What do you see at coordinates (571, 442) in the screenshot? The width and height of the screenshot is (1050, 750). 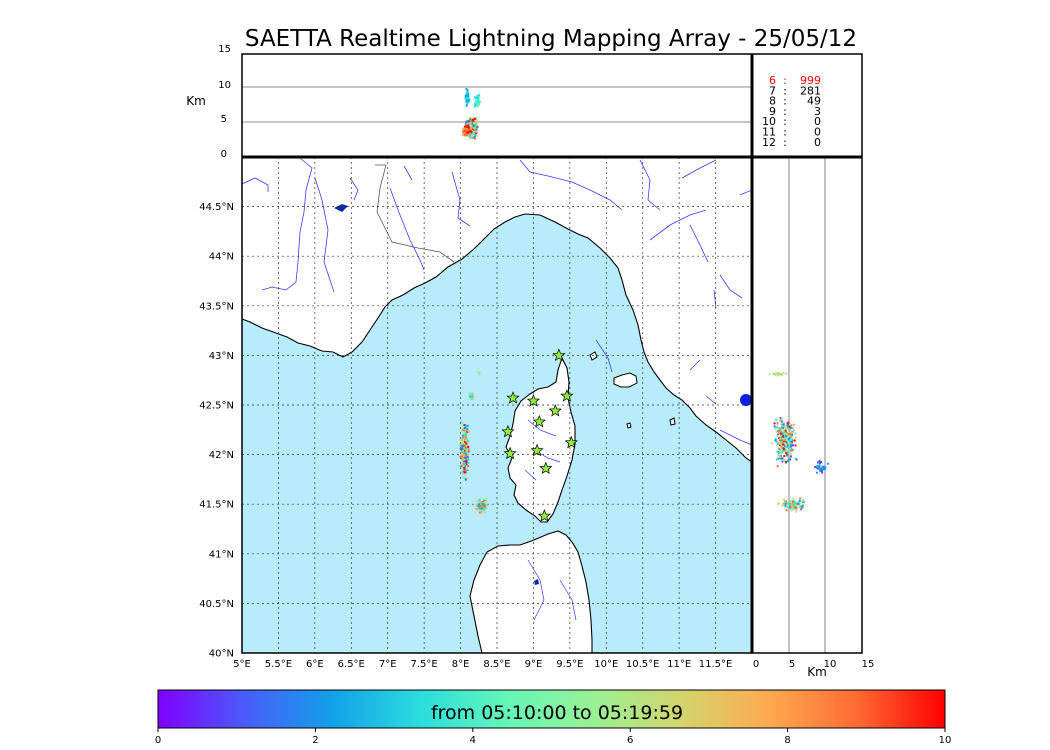 I see `station-star` at bounding box center [571, 442].